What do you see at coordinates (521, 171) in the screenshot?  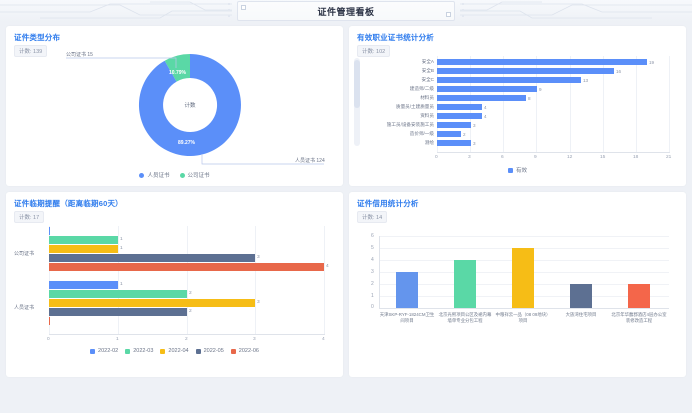 I see `legend-label-valid: 有效` at bounding box center [521, 171].